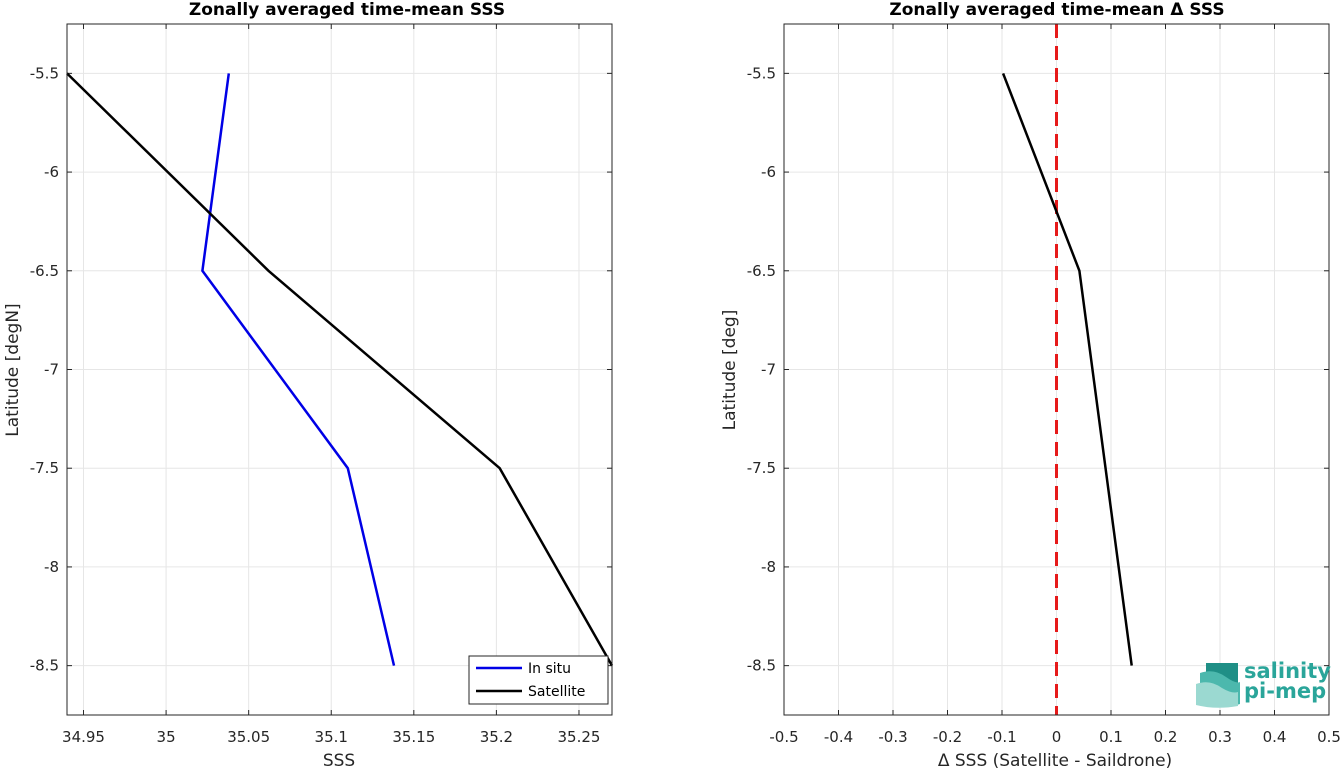 This screenshot has height=769, width=1343. What do you see at coordinates (549, 669) in the screenshot?
I see `legend-entry-in-situ: In situ` at bounding box center [549, 669].